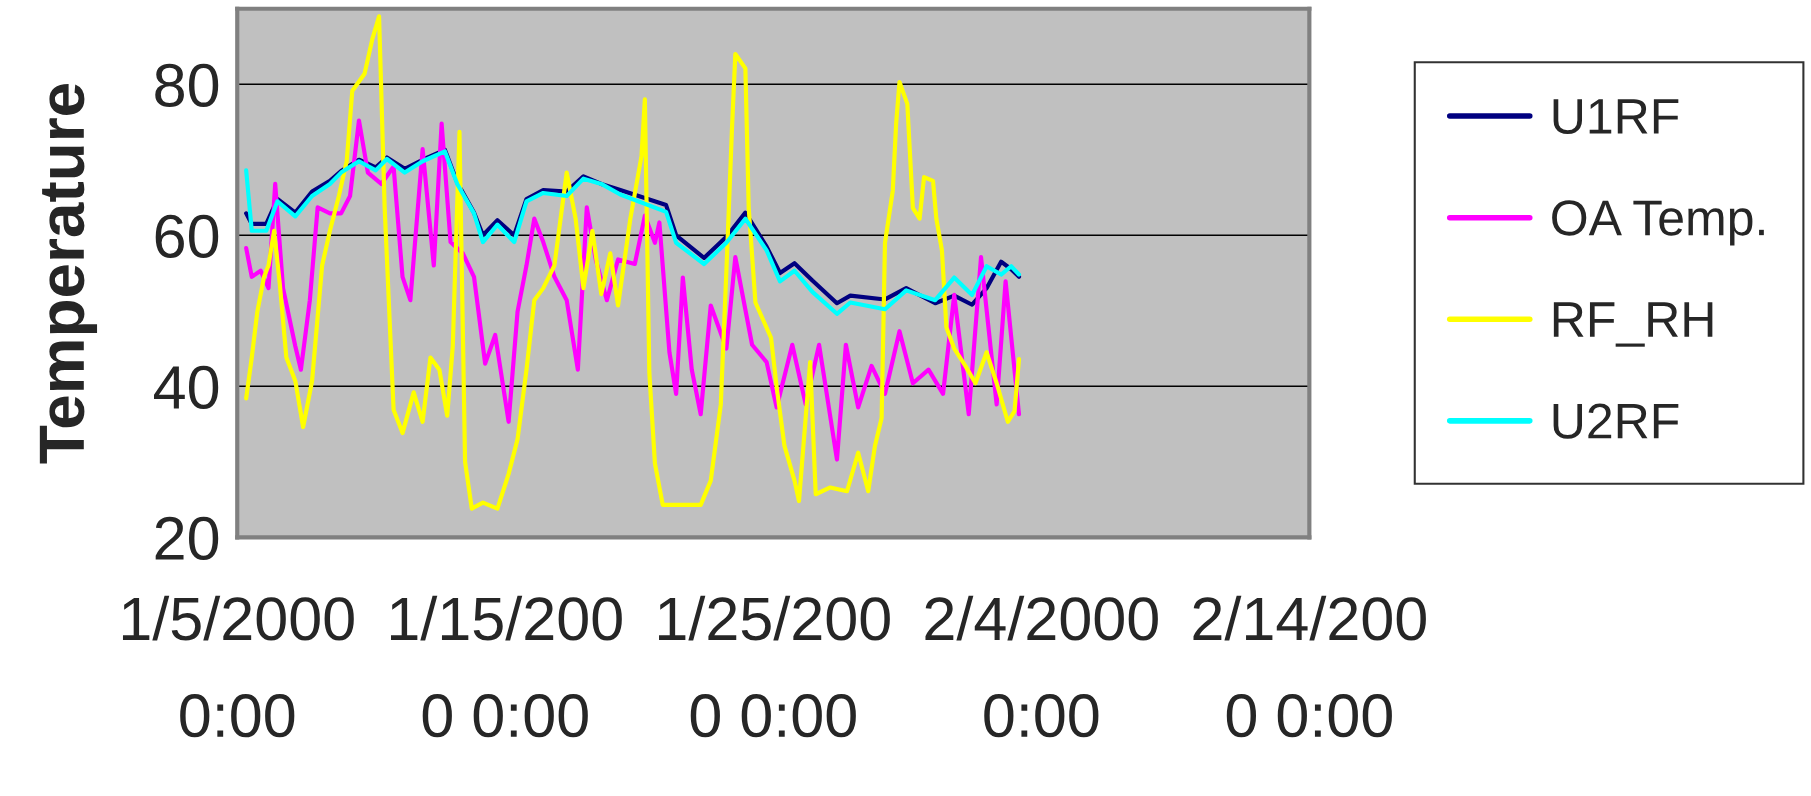  What do you see at coordinates (187, 236) in the screenshot?
I see `y-tick-label: 60` at bounding box center [187, 236].